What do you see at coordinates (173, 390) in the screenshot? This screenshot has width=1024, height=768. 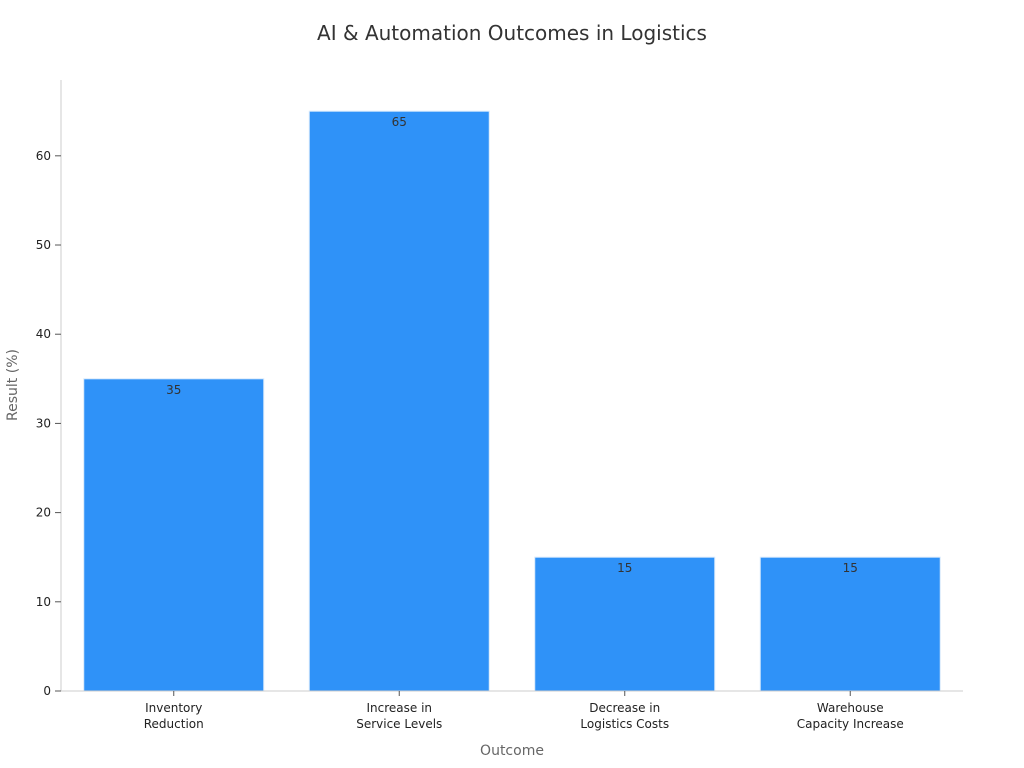 I see `data-label: 35` at bounding box center [173, 390].